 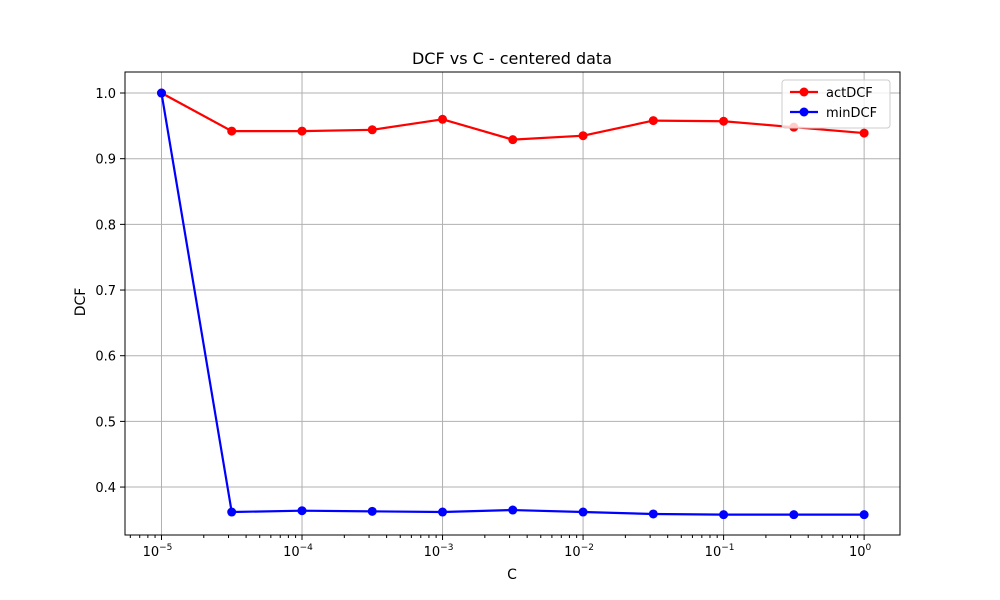 I want to click on y-tick-label-4: 0.8, so click(x=105, y=225).